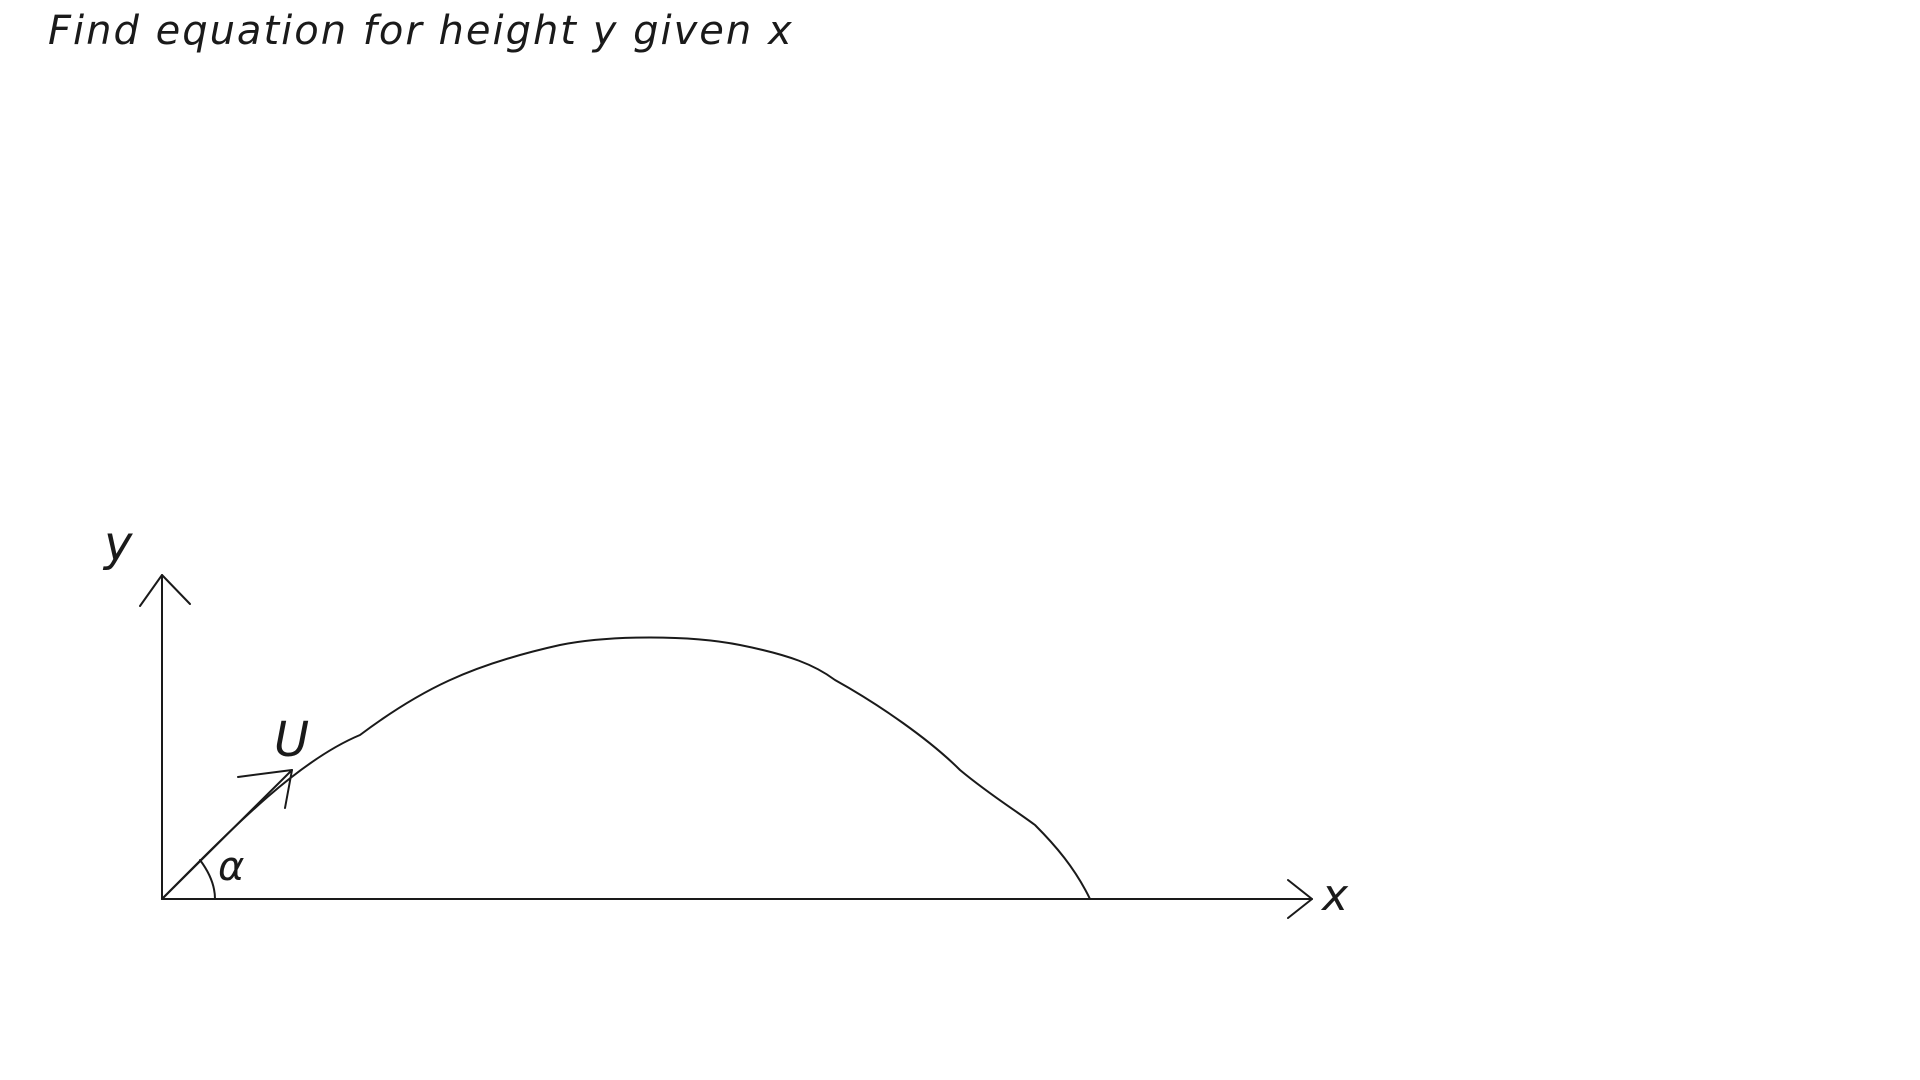 The image size is (1920, 1080). What do you see at coordinates (1300, 899) in the screenshot?
I see `x-axis-arrowhead` at bounding box center [1300, 899].